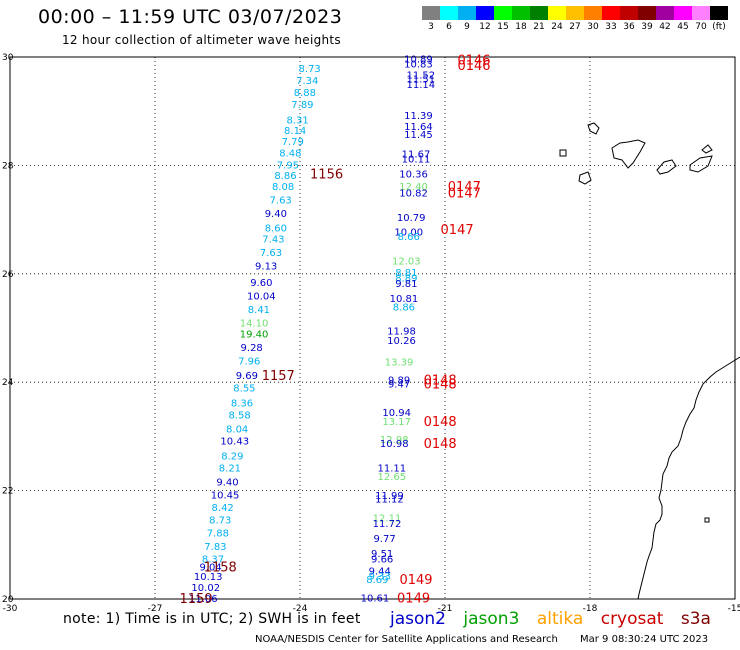 This screenshot has width=740, height=650. Describe the element at coordinates (409, 237) in the screenshot. I see `wave-height-value: 8.66` at that location.